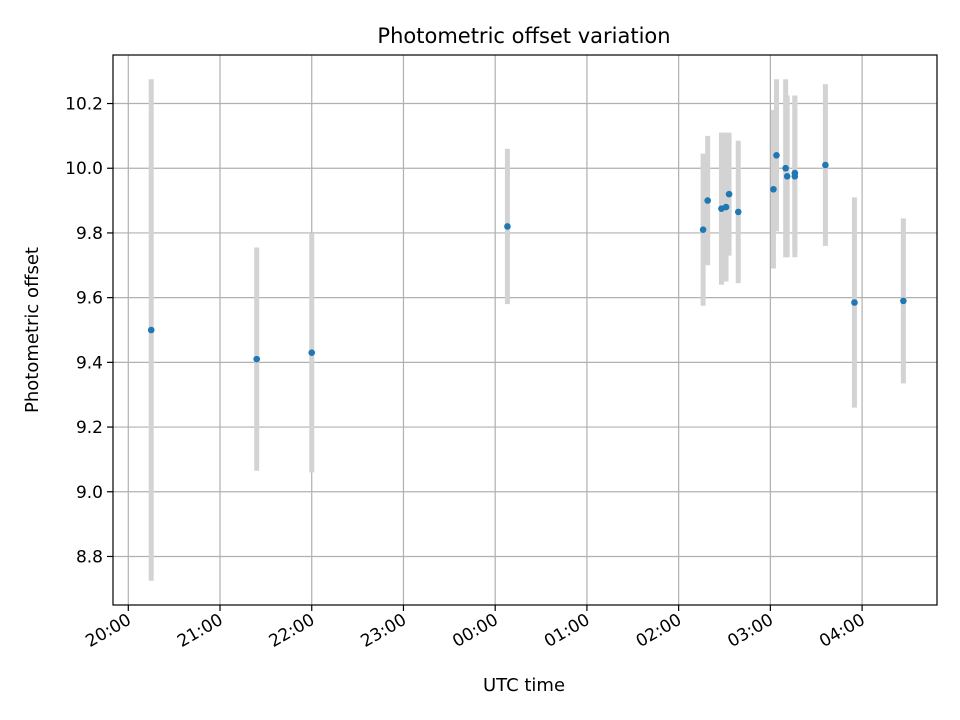 Image resolution: width=960 pixels, height=720 pixels. What do you see at coordinates (292, 631) in the screenshot?
I see `x-tick-label: 22:00` at bounding box center [292, 631].